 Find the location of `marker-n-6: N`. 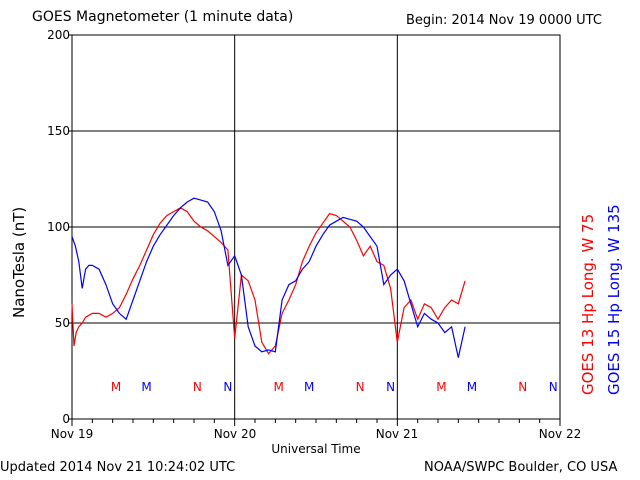

marker-n-6: N is located at coordinates (360, 387).